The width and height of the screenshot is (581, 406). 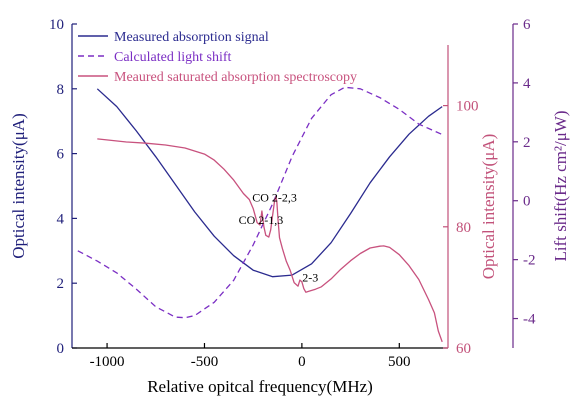 What do you see at coordinates (488, 207) in the screenshot?
I see `right1-axis-title: Optical intensity(μA)` at bounding box center [488, 207].